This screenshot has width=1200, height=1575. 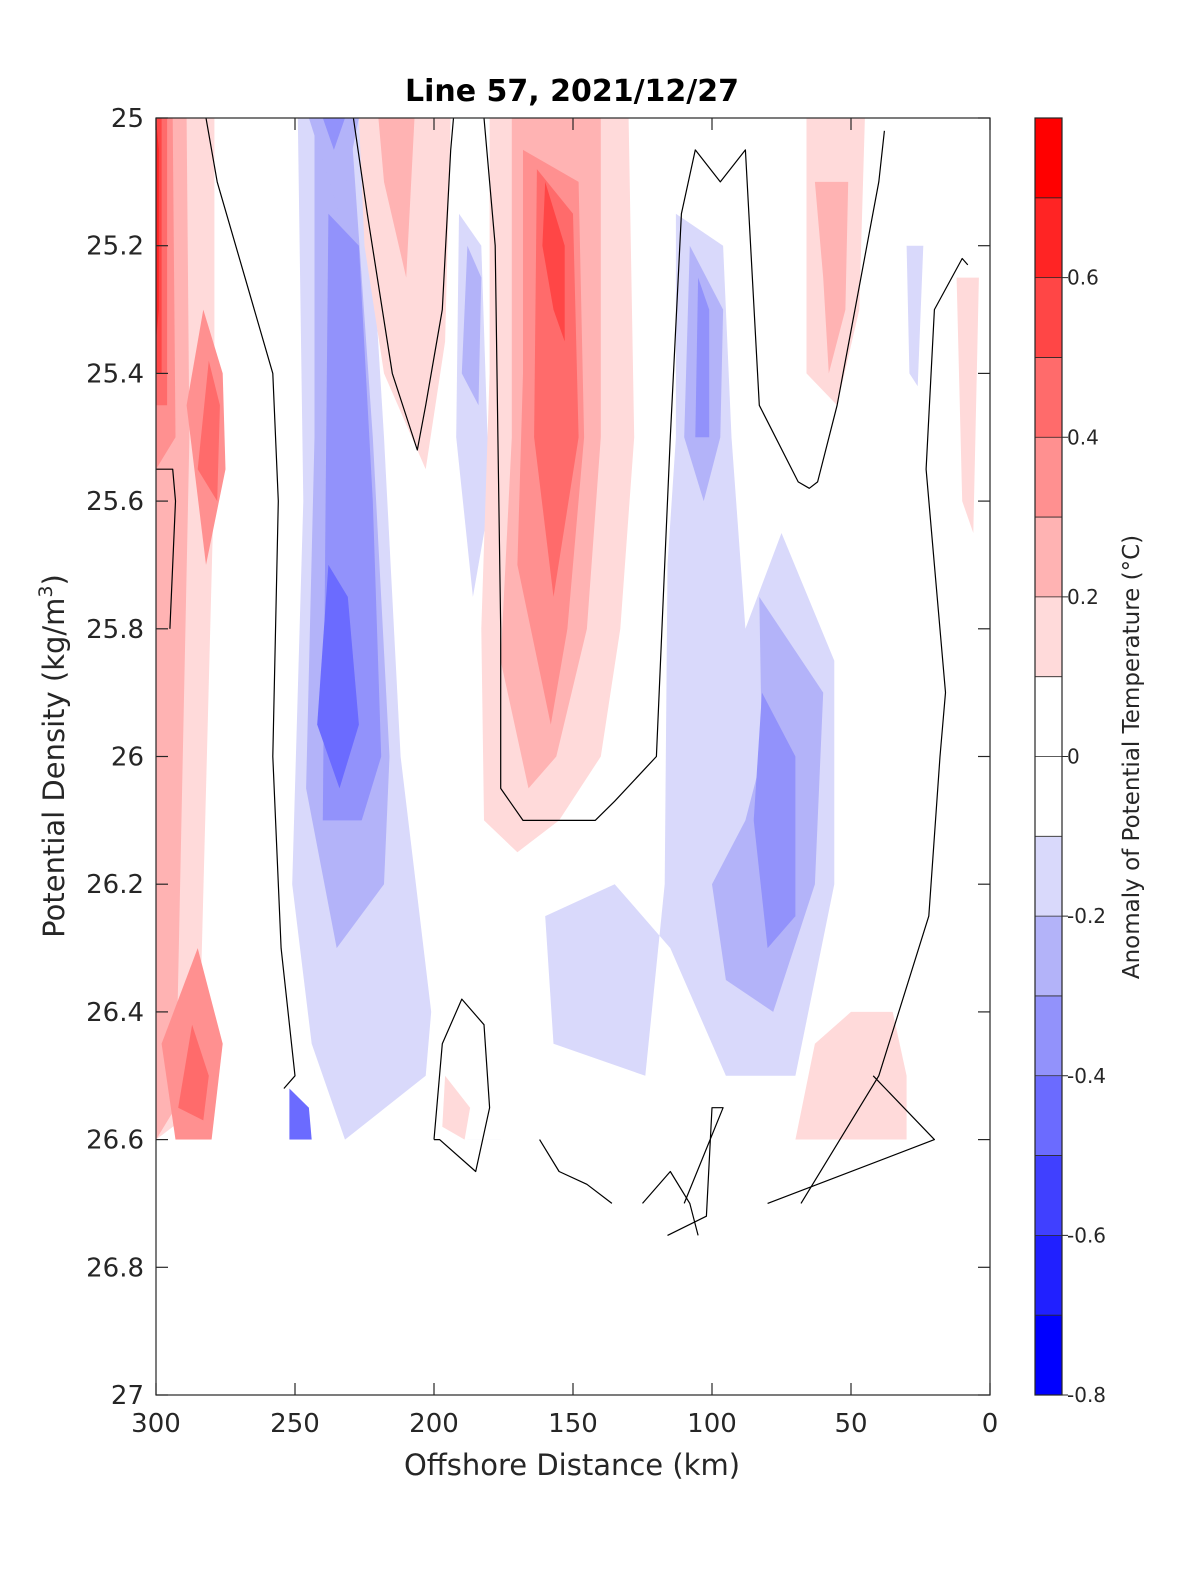 What do you see at coordinates (46, 591) in the screenshot?
I see `y-axis-label-superscript: 3` at bounding box center [46, 591].